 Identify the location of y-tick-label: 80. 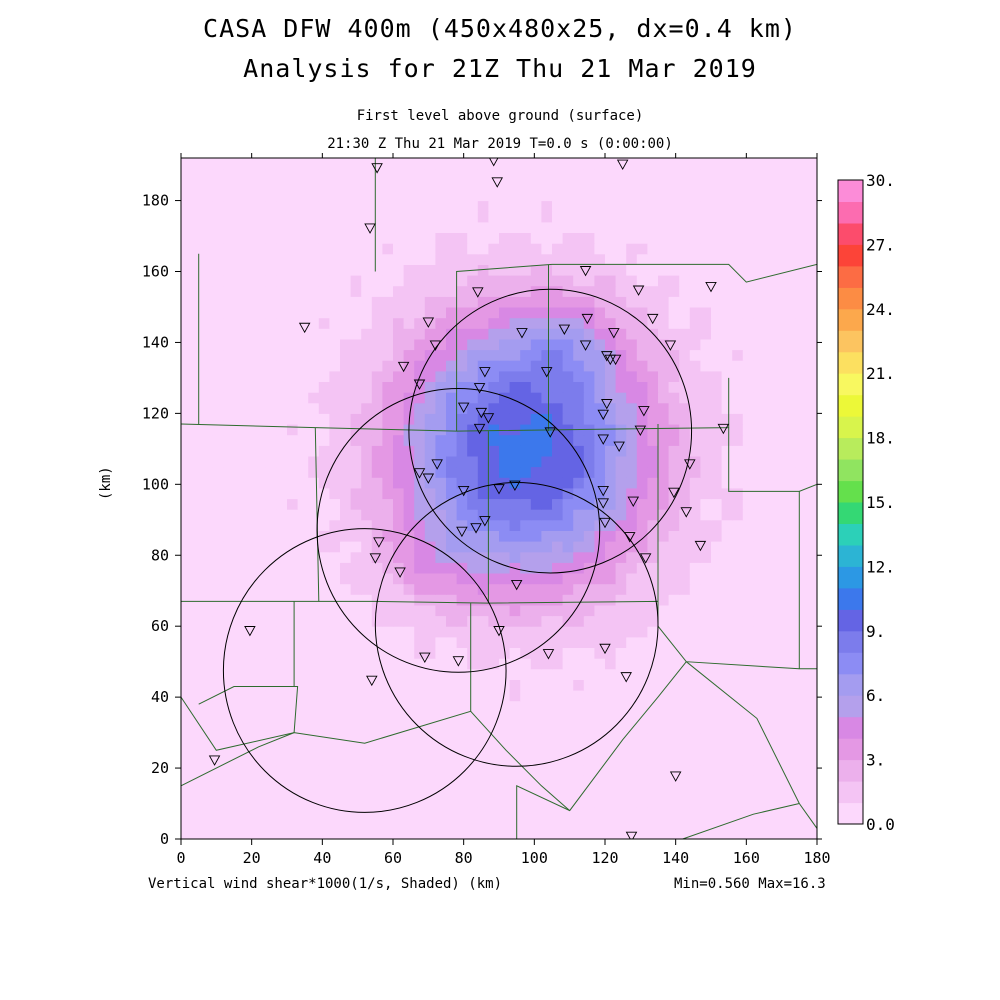
(160, 555).